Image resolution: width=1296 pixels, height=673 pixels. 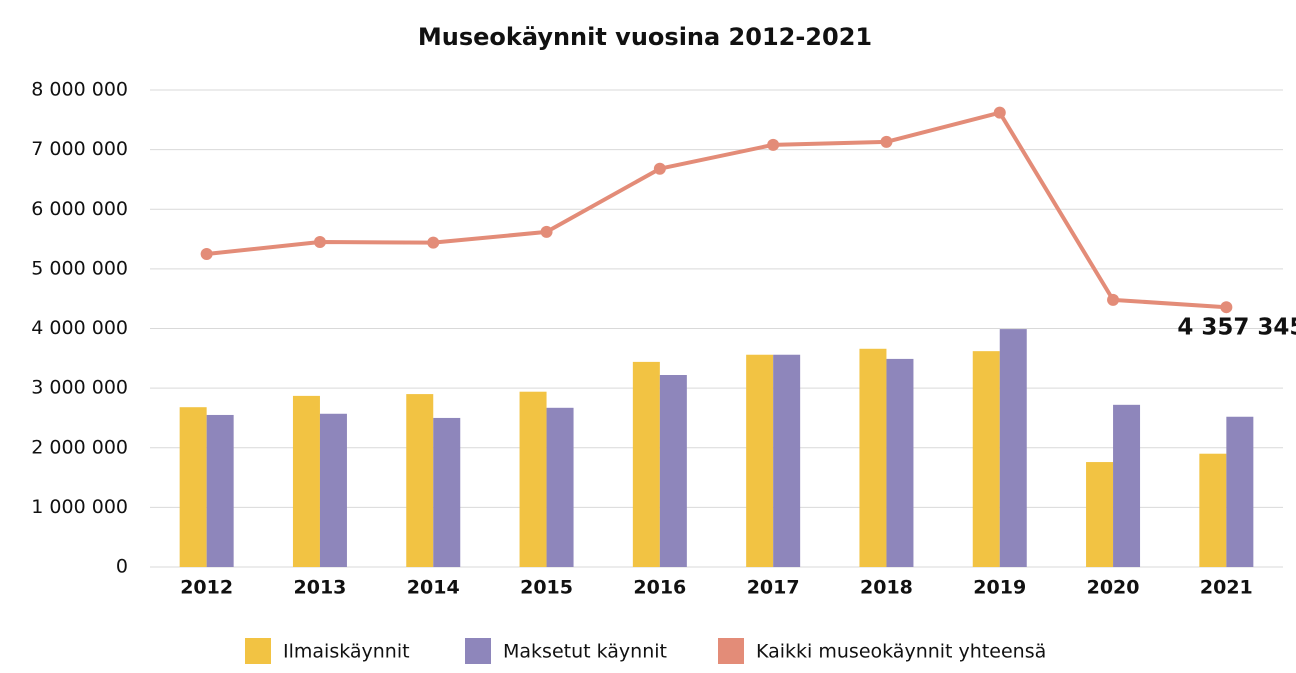 I want to click on y-tick-label: 8 000 000, so click(x=79, y=90).